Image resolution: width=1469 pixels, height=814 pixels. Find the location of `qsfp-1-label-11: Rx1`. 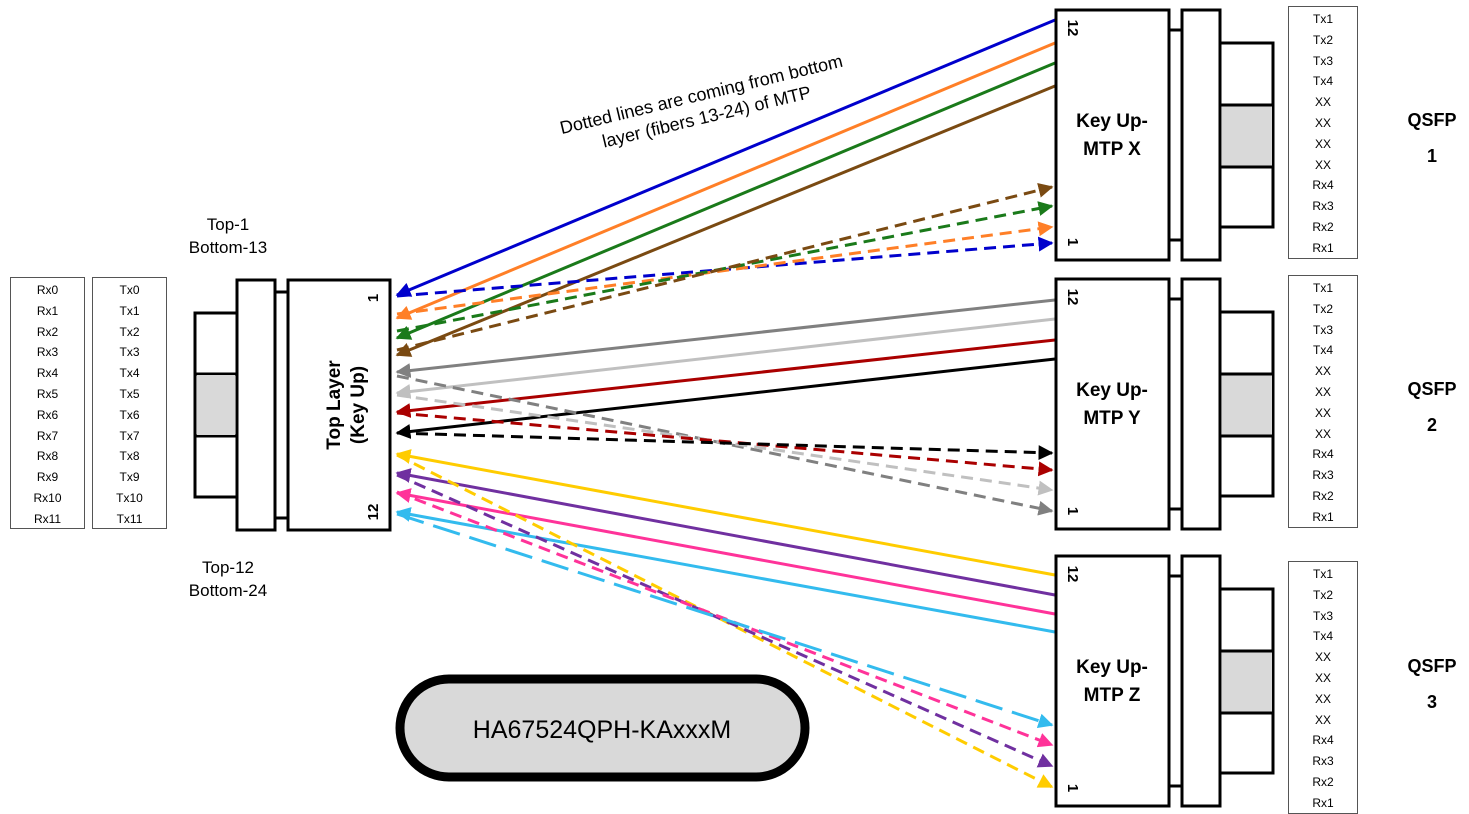

qsfp-1-label-11: Rx1 is located at coordinates (1323, 247).